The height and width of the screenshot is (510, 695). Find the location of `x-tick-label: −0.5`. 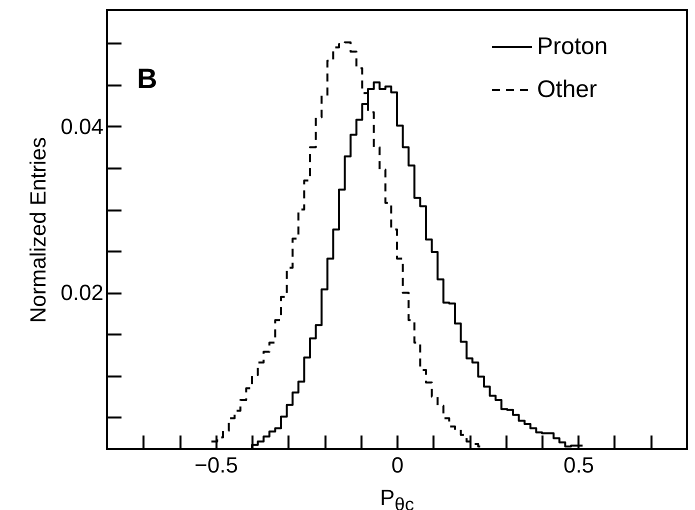

x-tick-label: −0.5 is located at coordinates (216, 465).